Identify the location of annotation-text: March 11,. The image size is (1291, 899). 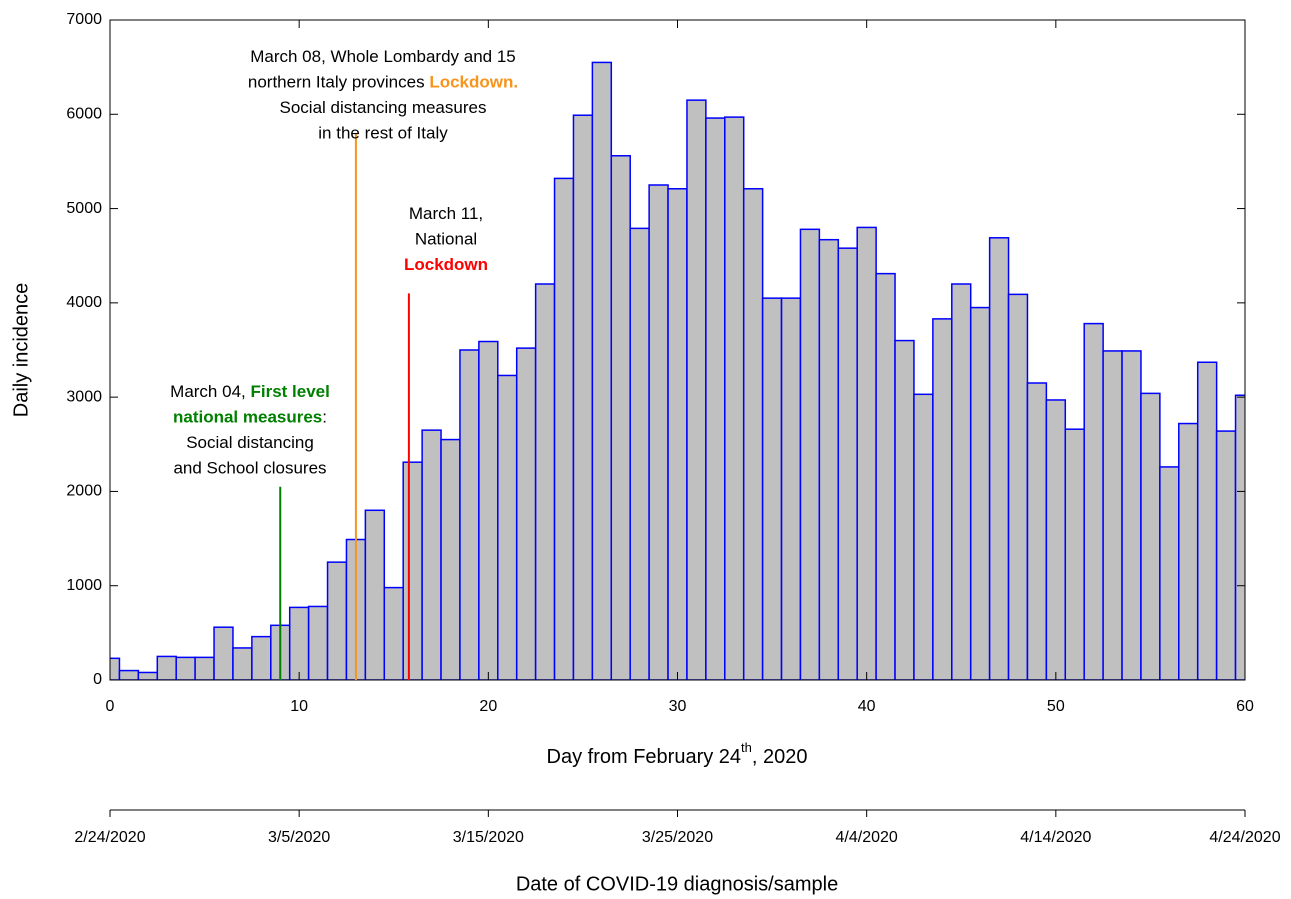
(446, 213).